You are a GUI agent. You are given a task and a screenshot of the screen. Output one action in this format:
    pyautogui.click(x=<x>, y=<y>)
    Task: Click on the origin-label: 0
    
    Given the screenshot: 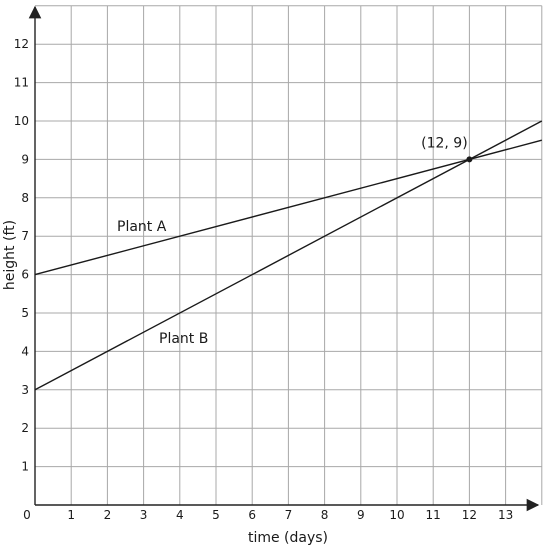 What is the action you would take?
    pyautogui.click(x=27, y=515)
    